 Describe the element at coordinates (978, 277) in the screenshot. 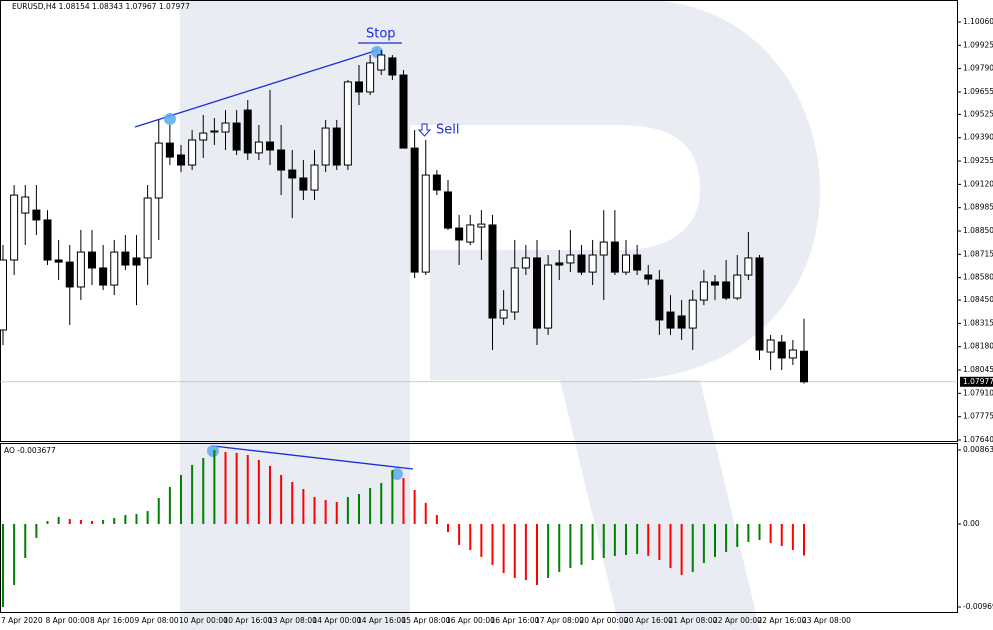

I see `y-tick-label: 1.08580` at that location.